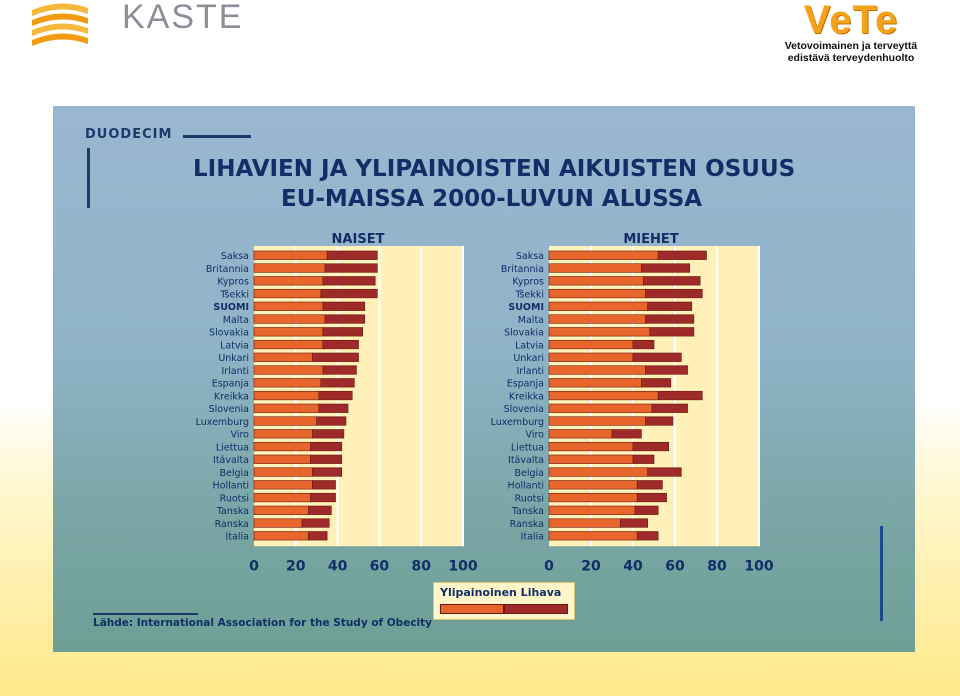 The image size is (960, 696). I want to click on kaste-logo-text: KASTE, so click(183, 18).